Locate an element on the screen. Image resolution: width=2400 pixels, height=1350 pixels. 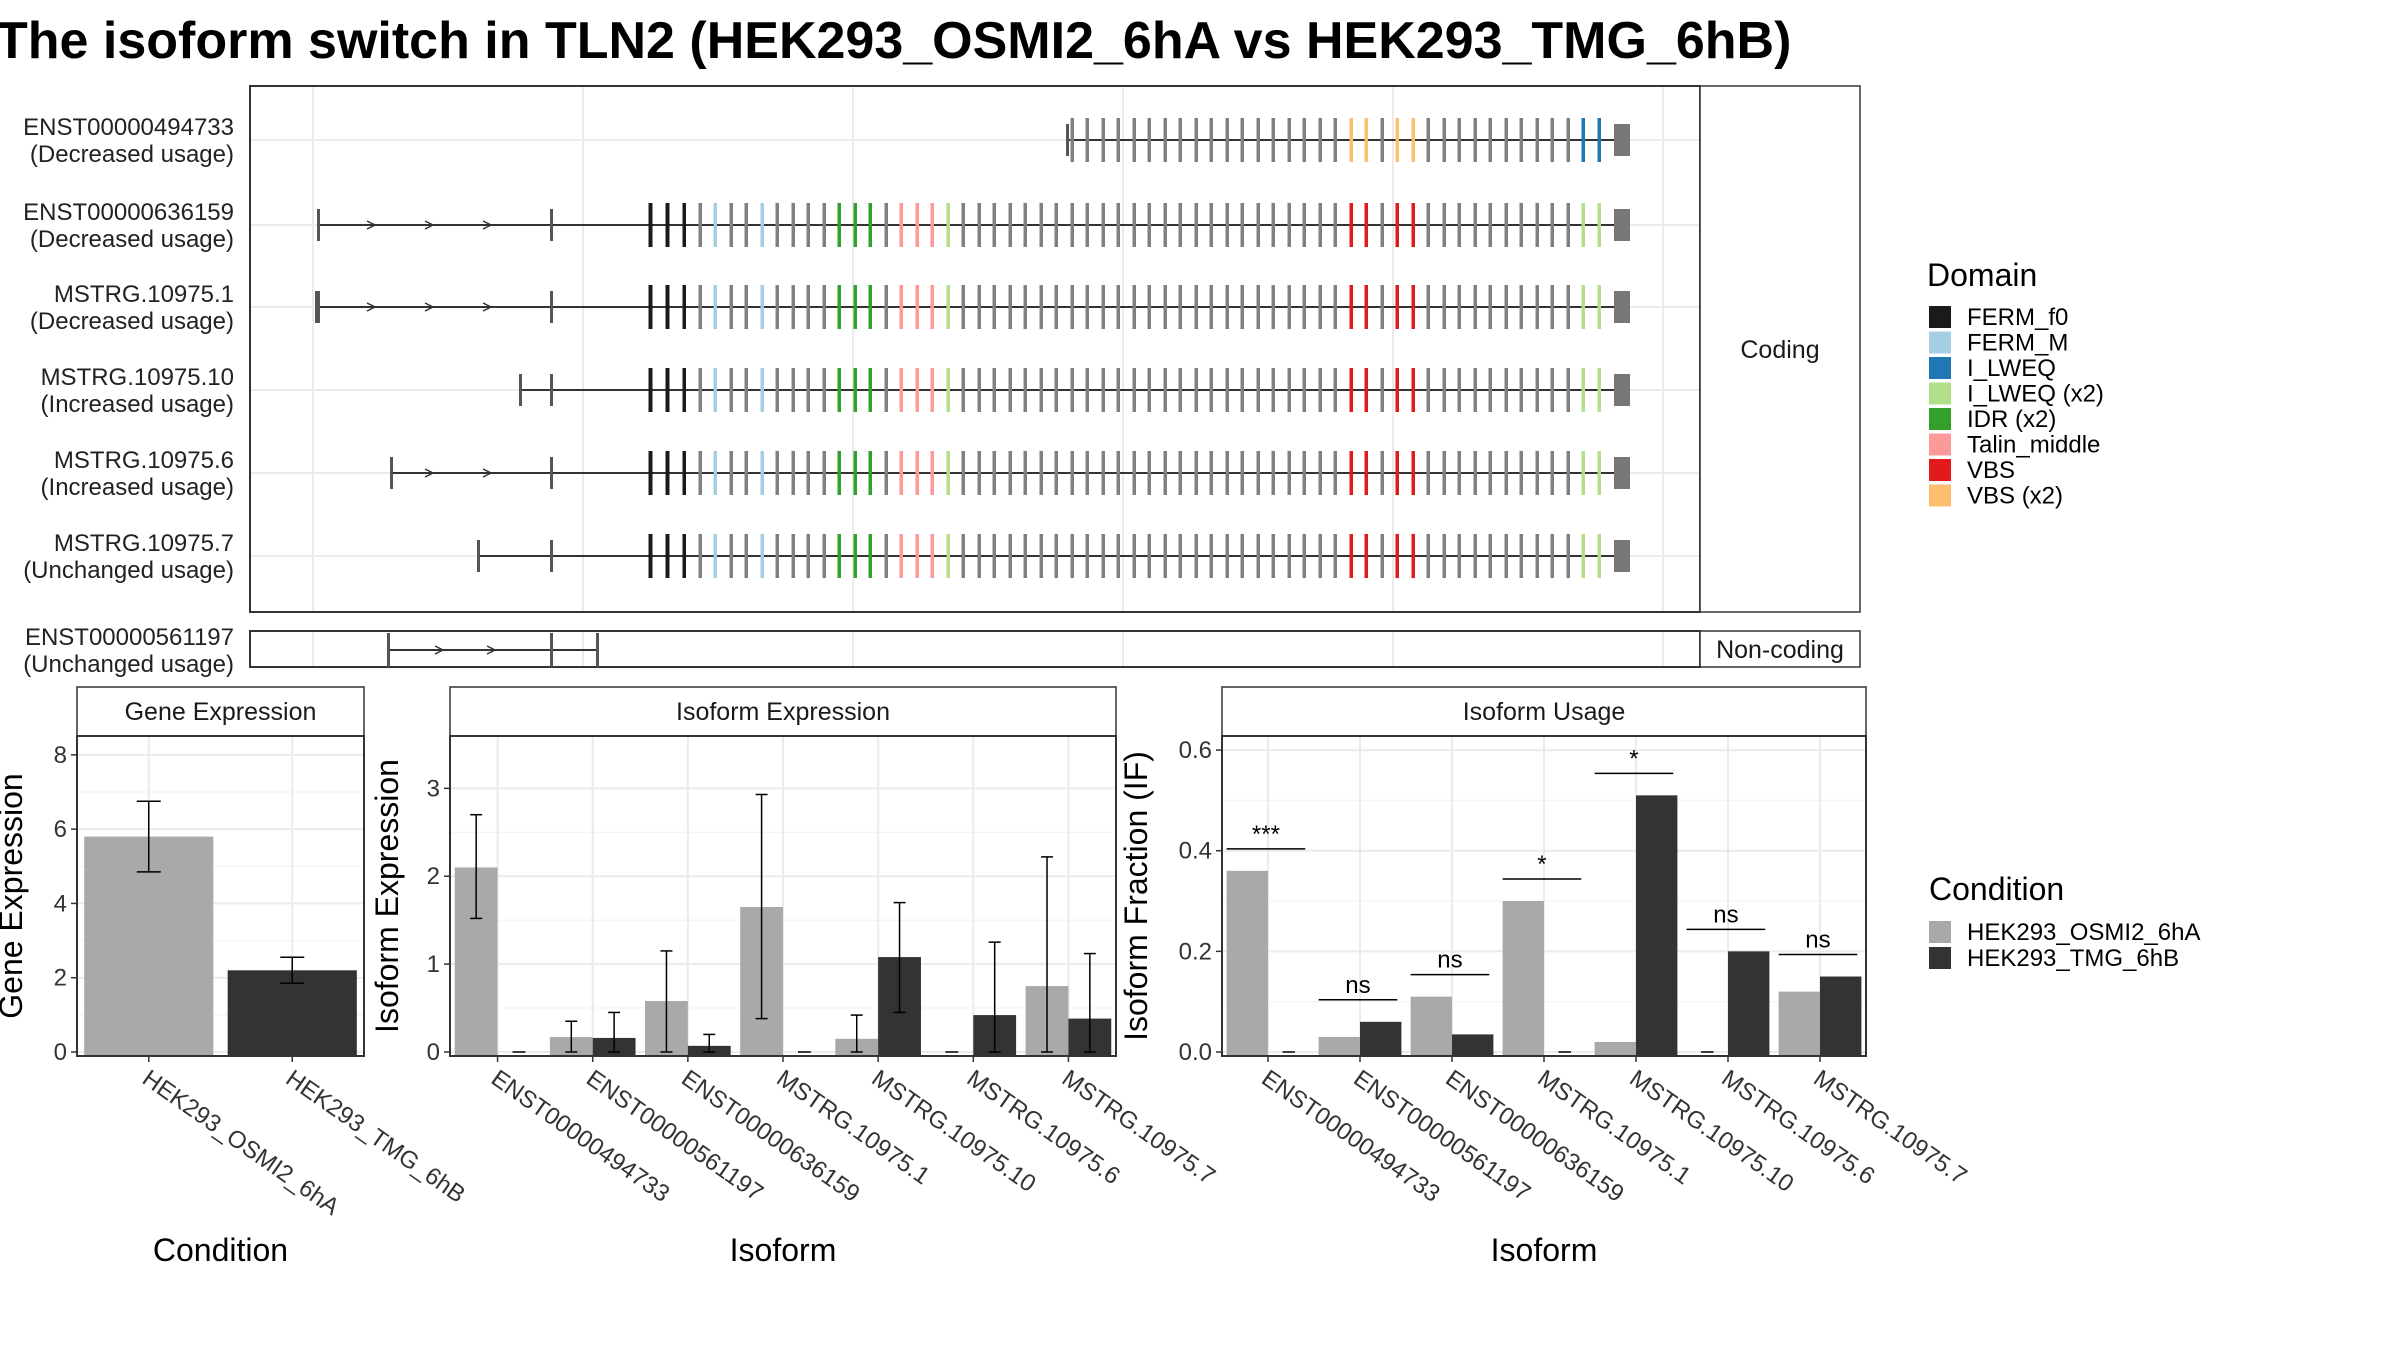
domain-legend-title: Domain is located at coordinates (1982, 275).